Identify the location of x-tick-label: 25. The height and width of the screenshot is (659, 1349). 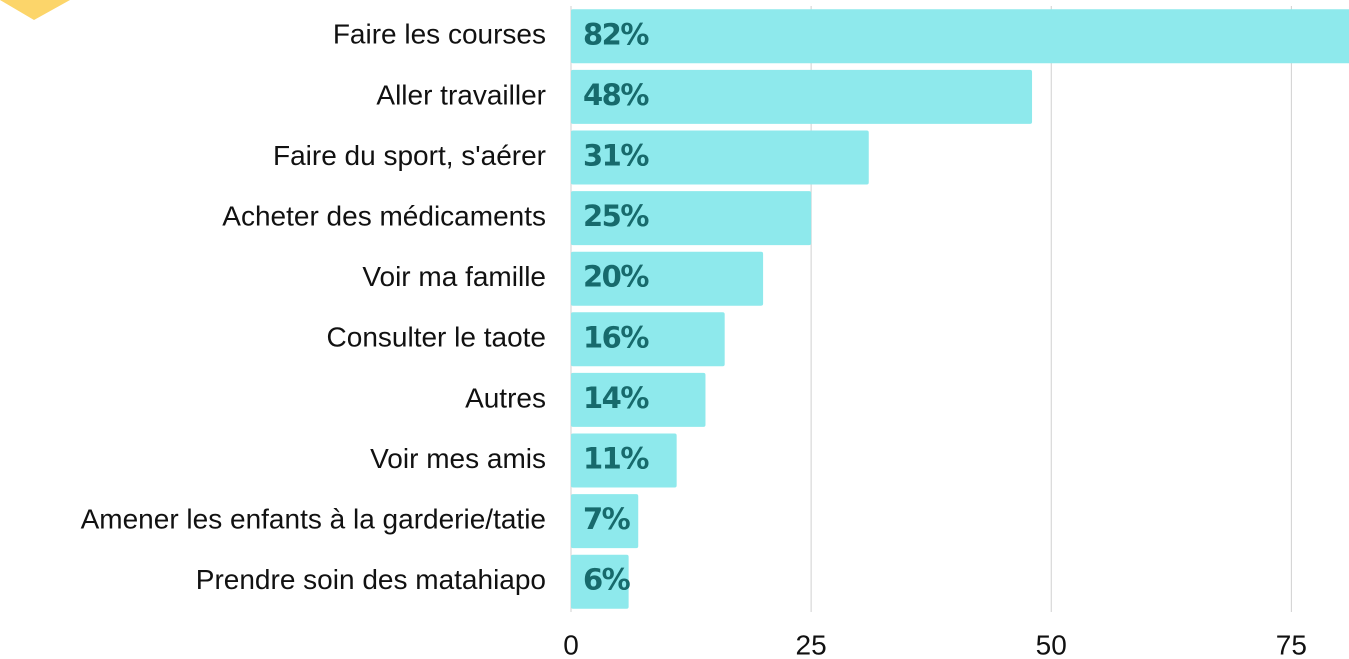
(811, 644).